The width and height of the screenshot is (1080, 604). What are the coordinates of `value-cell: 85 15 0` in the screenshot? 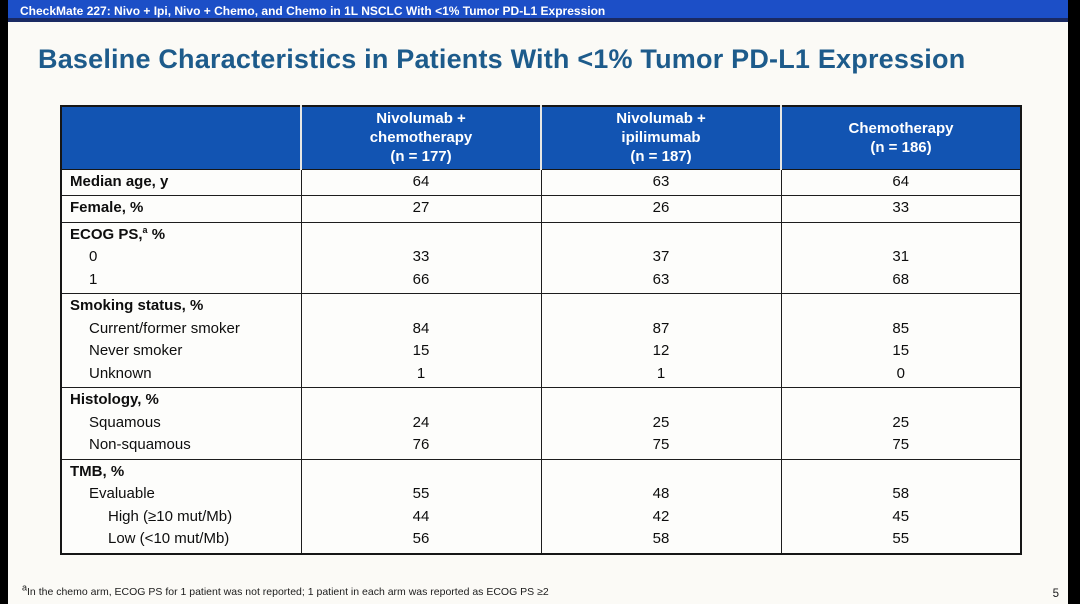 It's located at (901, 340).